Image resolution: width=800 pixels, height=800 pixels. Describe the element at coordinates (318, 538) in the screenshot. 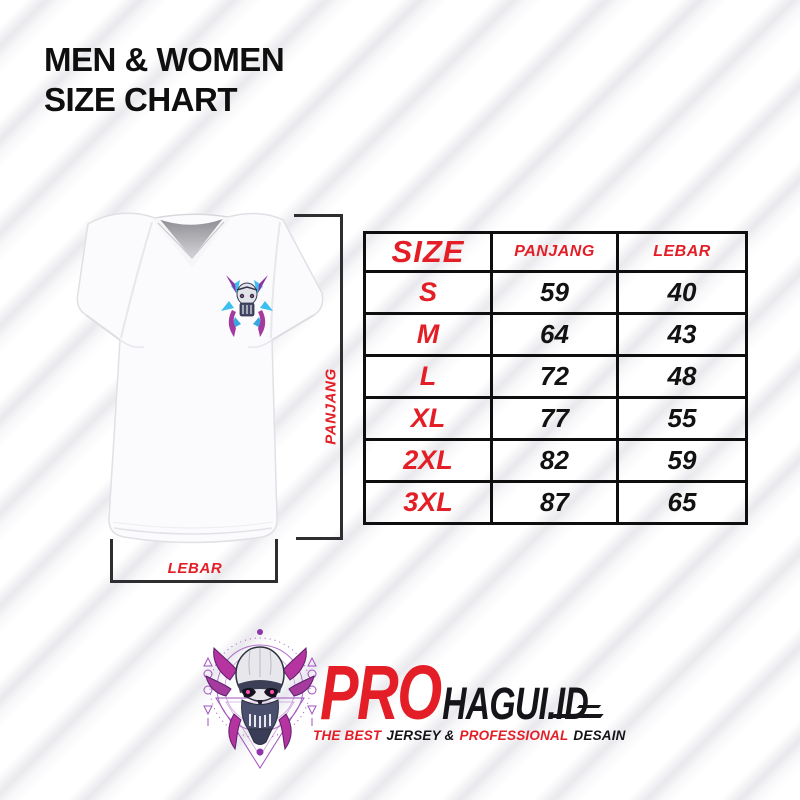

I see `length-measure-cap-bottom` at that location.